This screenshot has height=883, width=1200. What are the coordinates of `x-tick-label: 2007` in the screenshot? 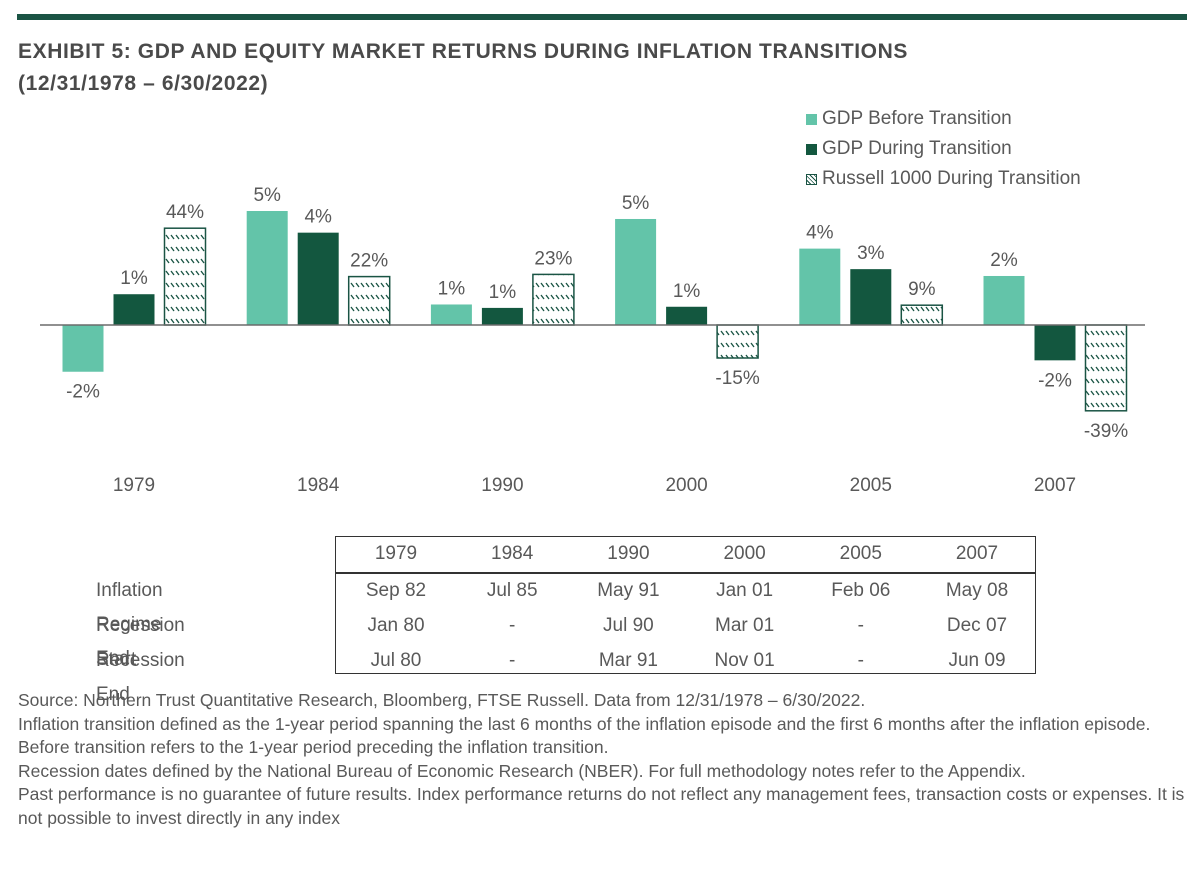 It's located at (1055, 485).